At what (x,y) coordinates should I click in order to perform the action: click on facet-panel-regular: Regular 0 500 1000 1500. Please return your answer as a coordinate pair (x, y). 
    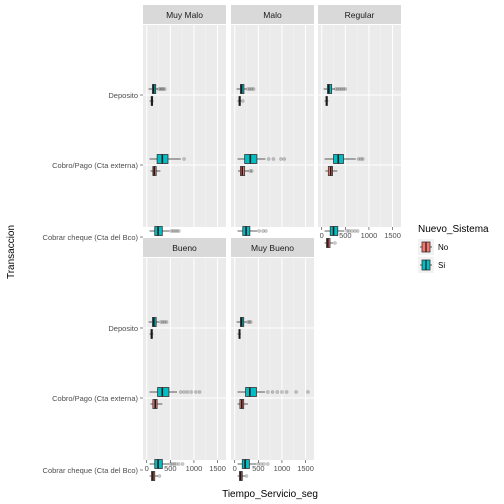
    Looking at the image, I should click on (359, 126).